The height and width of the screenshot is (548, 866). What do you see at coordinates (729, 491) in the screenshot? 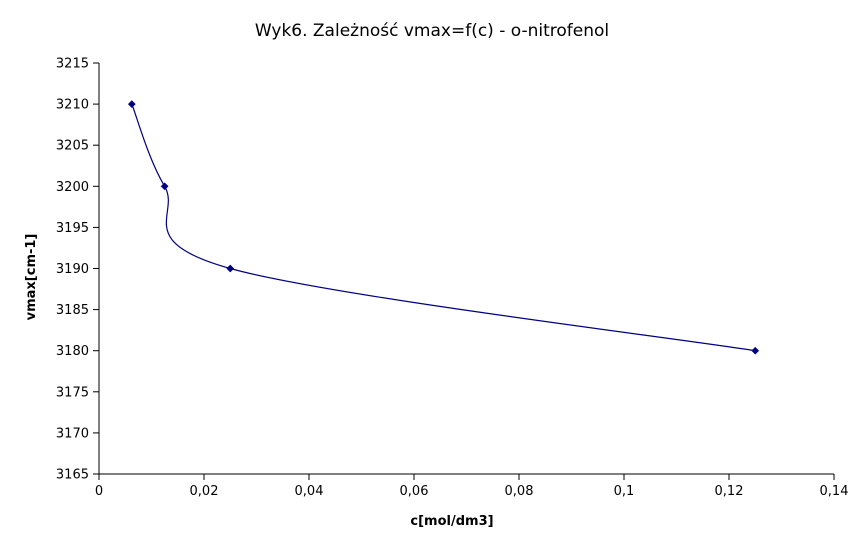
I see `x-tick-label: 0,12` at bounding box center [729, 491].